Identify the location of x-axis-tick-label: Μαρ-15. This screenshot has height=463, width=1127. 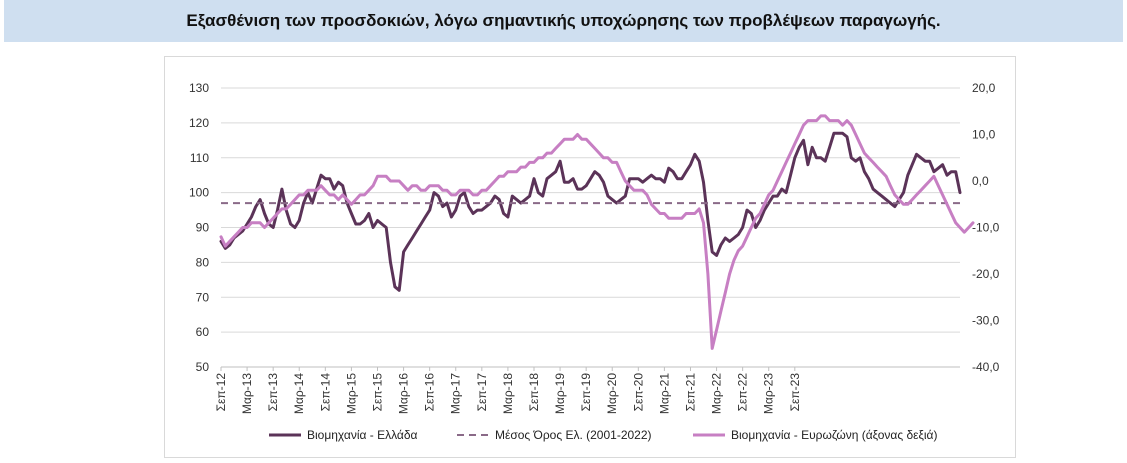
(351, 393).